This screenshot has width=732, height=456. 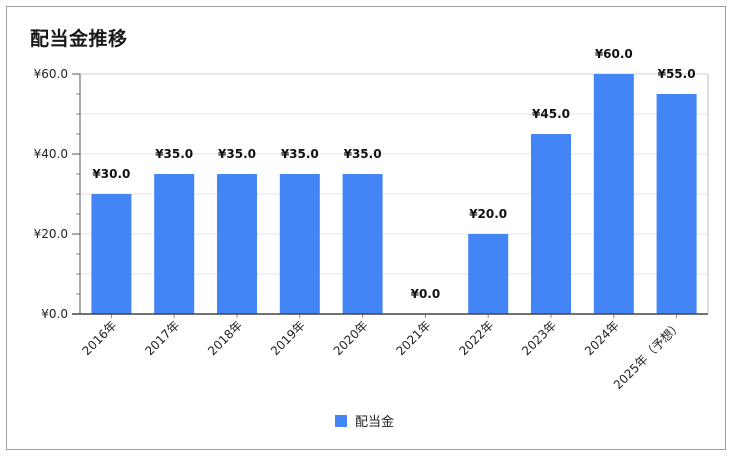 What do you see at coordinates (351, 338) in the screenshot?
I see `x-tick-label: 2020年` at bounding box center [351, 338].